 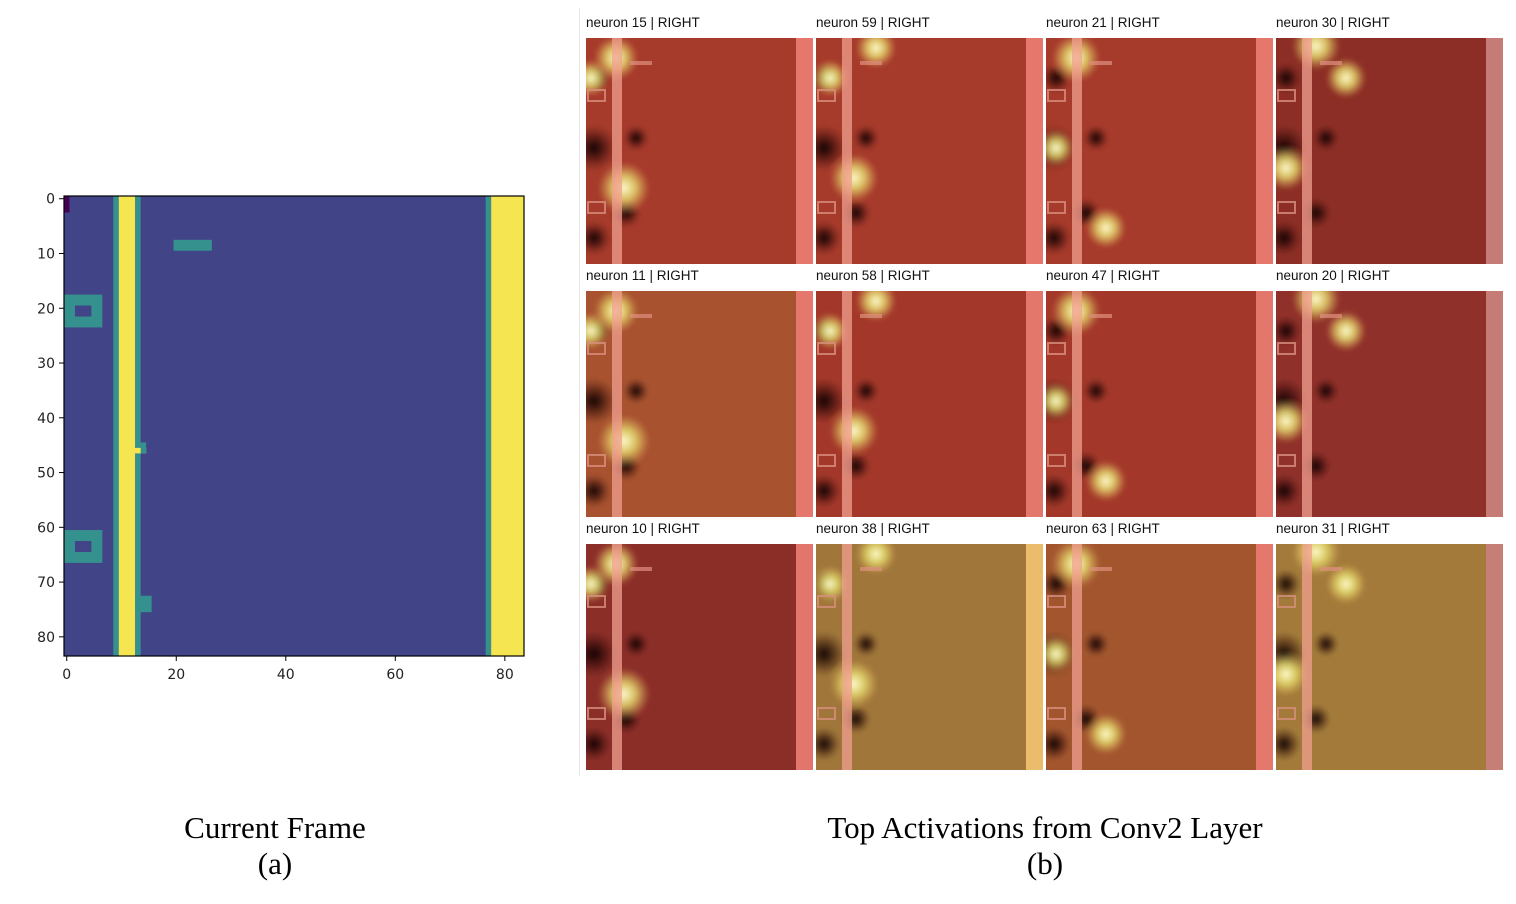 What do you see at coordinates (488, 426) in the screenshot?
I see `right-column-edge` at bounding box center [488, 426].